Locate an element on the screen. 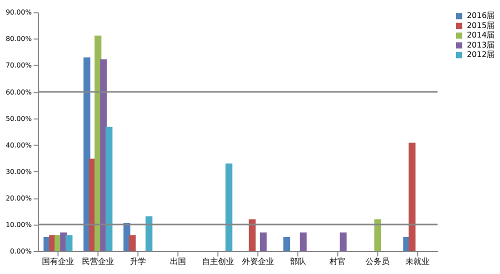 The width and height of the screenshot is (500, 274). legend-label: 2013届 is located at coordinates (480, 45).